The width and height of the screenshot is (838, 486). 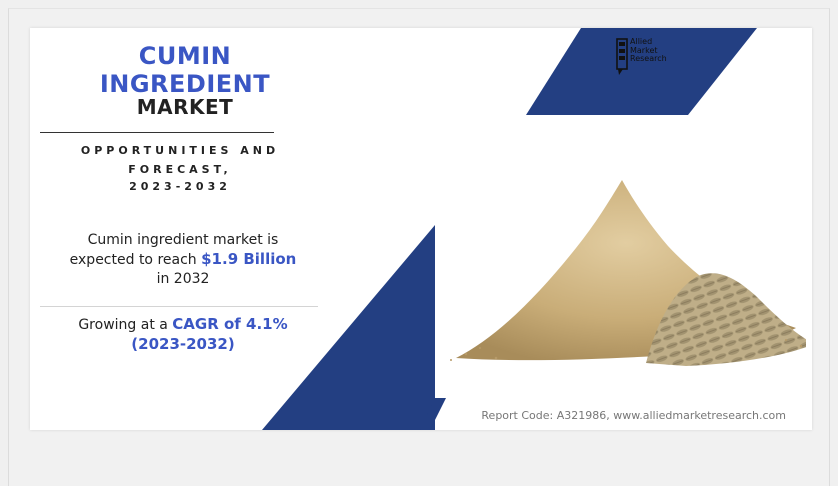 What do you see at coordinates (185, 84) in the screenshot?
I see `title-line-2: INGREDIENT` at bounding box center [185, 84].